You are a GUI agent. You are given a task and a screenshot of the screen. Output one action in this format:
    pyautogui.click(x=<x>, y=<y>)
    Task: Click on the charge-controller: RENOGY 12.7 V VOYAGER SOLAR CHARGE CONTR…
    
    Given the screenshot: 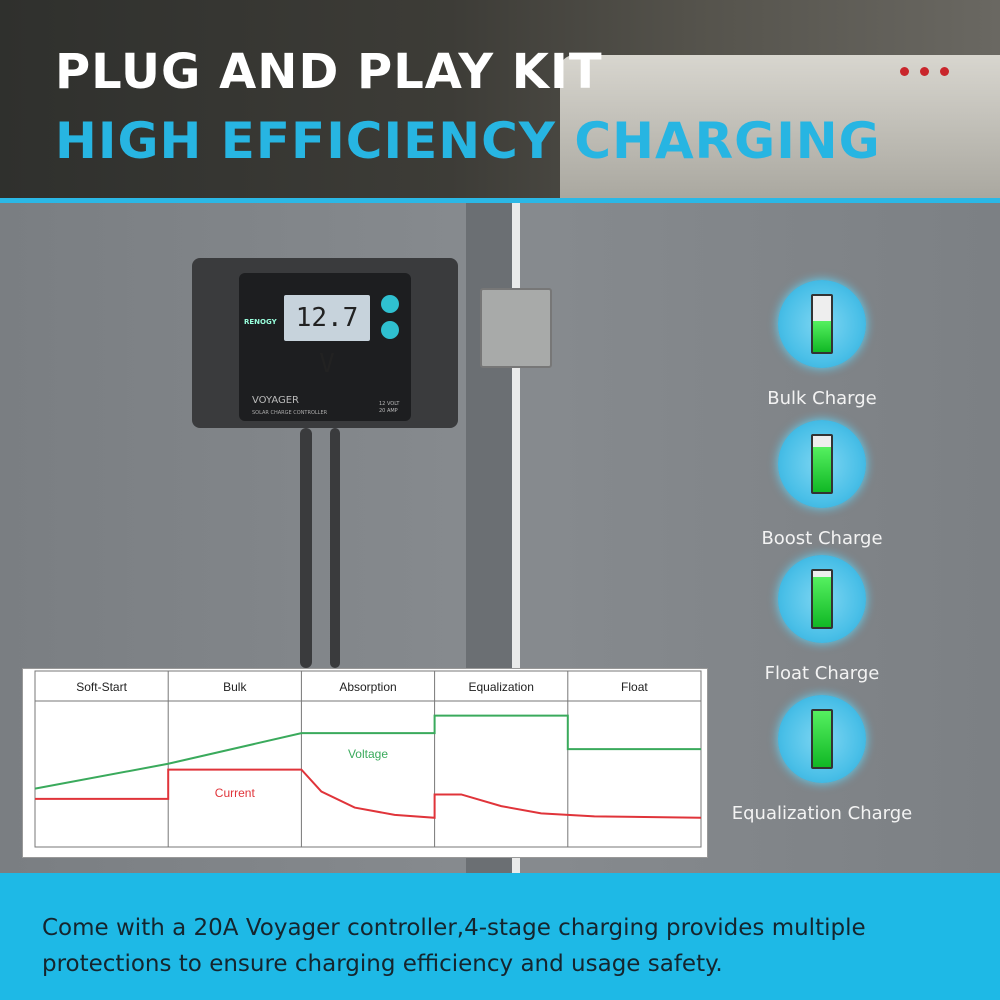 What is the action you would take?
    pyautogui.click(x=325, y=343)
    